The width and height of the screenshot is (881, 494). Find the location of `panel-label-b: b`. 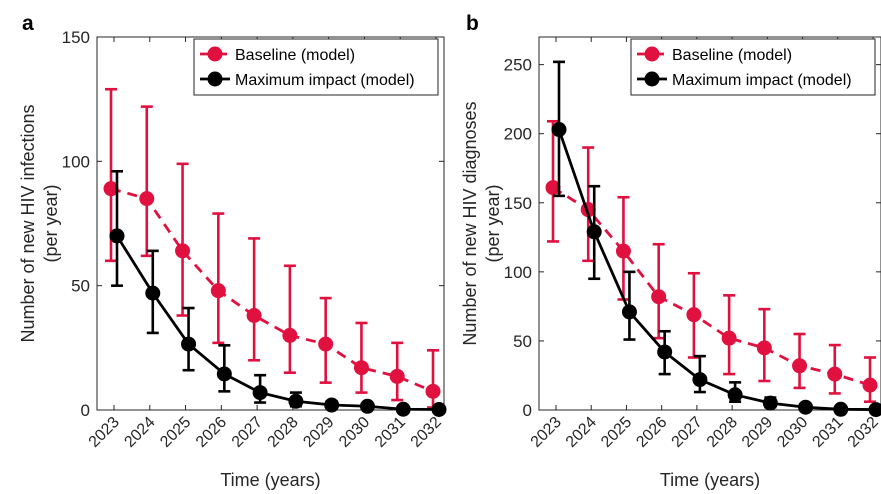

panel-label-b: b is located at coordinates (472, 23).